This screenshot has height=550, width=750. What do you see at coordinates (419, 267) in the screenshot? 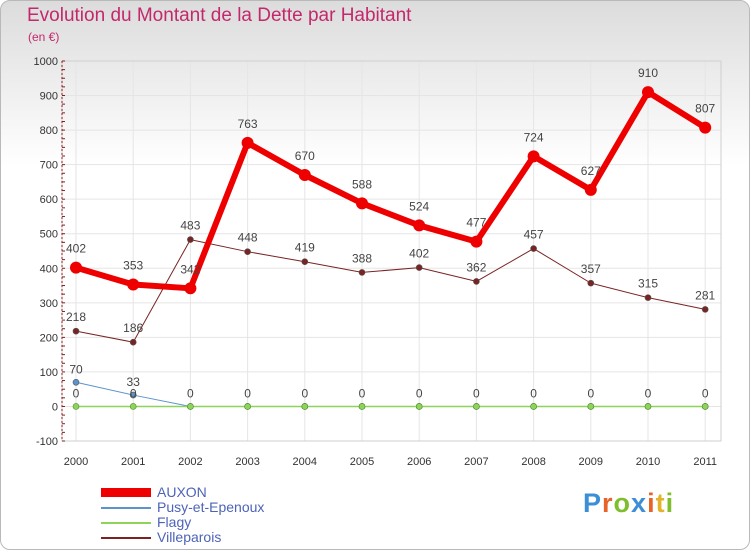
I see `series-point-villeparois-2006` at bounding box center [419, 267].